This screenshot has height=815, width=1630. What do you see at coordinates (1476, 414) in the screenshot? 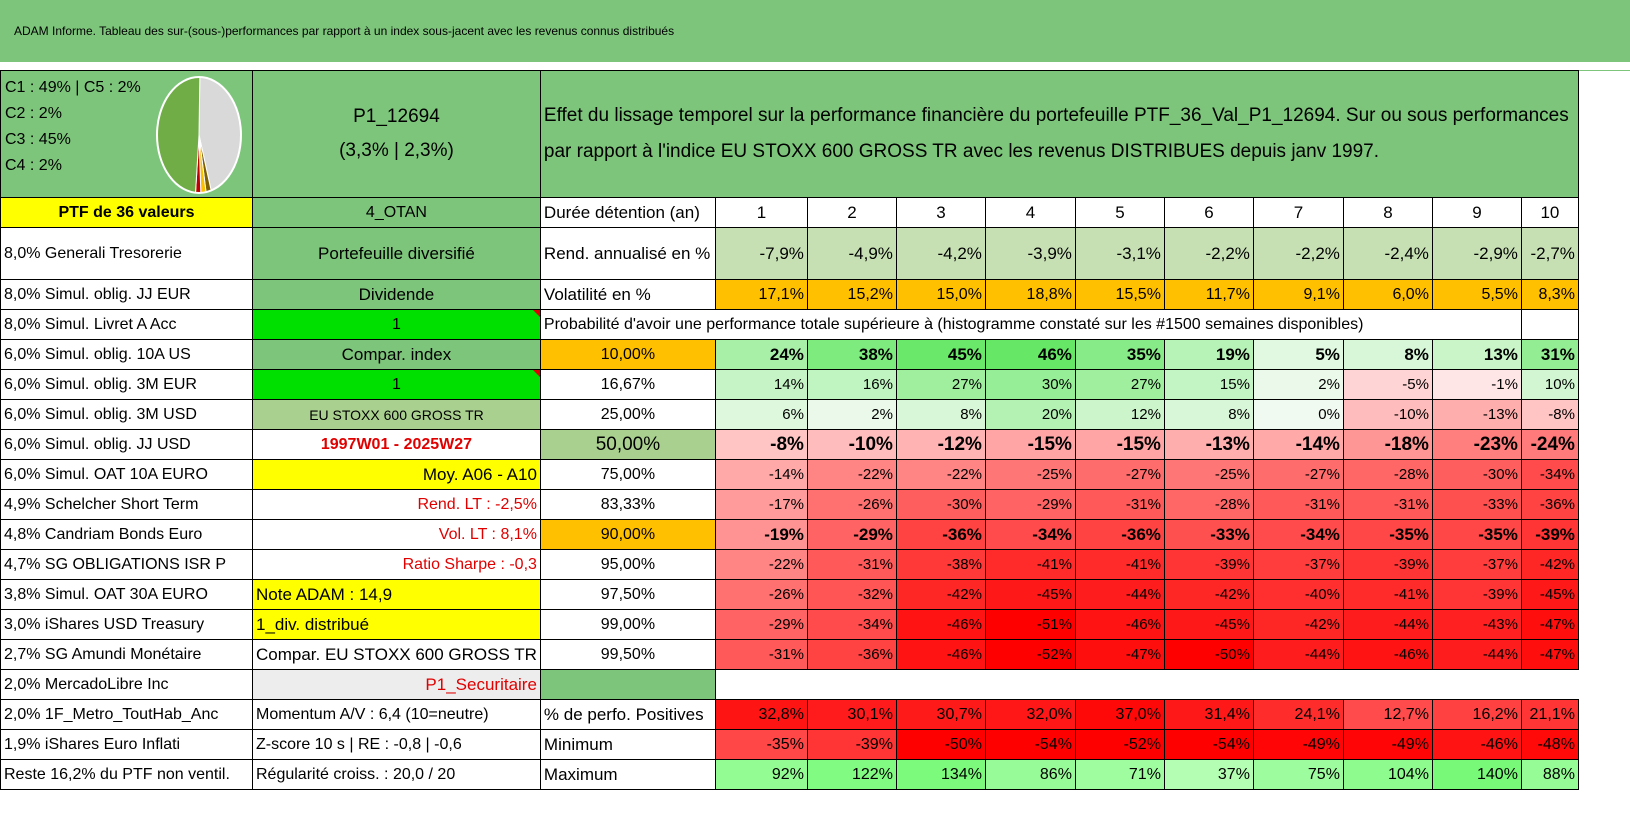
I see `quantile-value: -13%` at bounding box center [1476, 414].